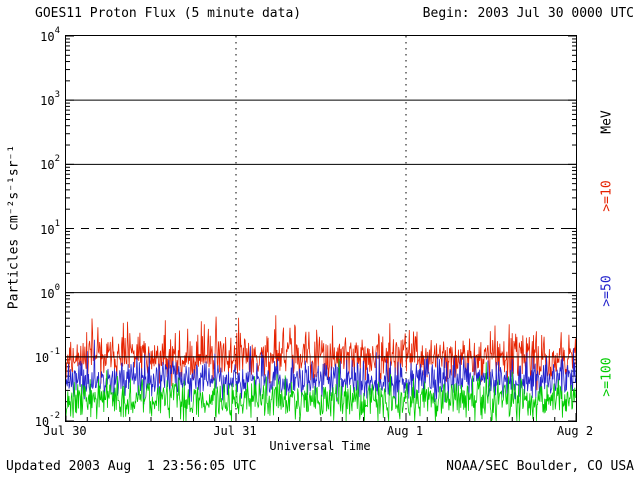 The height and width of the screenshot is (480, 640). Describe the element at coordinates (47, 355) in the screenshot. I see `y-tick-label: 10⁻¹` at that location.